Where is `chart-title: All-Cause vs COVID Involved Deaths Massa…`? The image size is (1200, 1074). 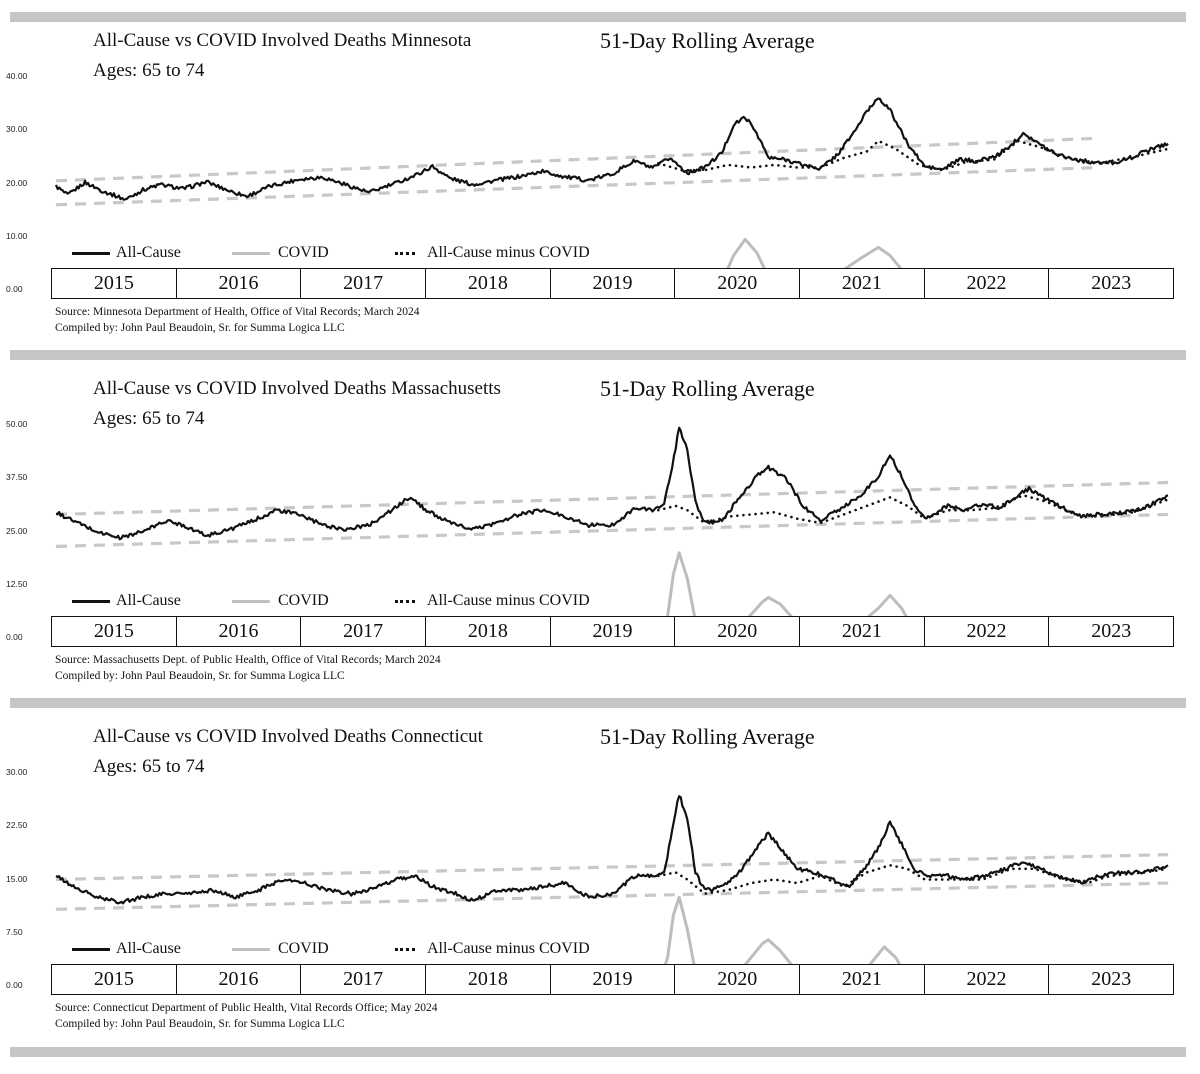 chart-title: All-Cause vs COVID Involved Deaths Massa… is located at coordinates (297, 388).